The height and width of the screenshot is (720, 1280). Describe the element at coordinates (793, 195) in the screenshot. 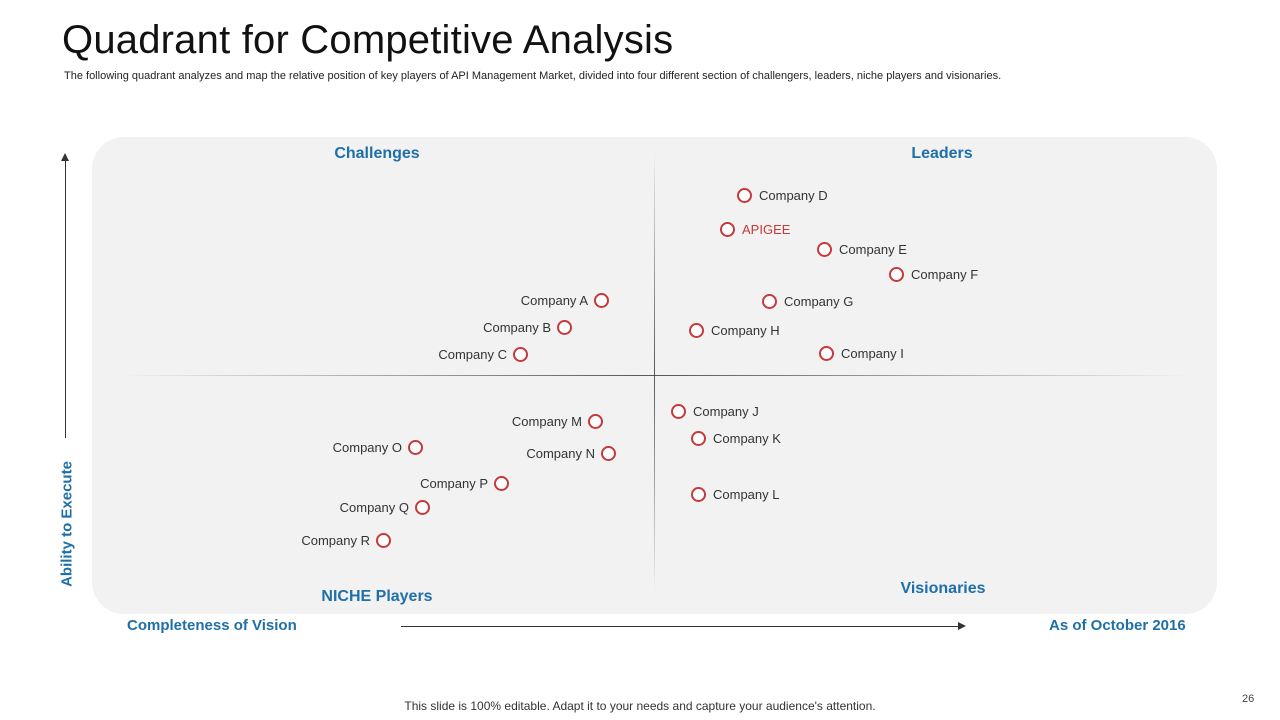

I see `label-company-d: Company D` at that location.